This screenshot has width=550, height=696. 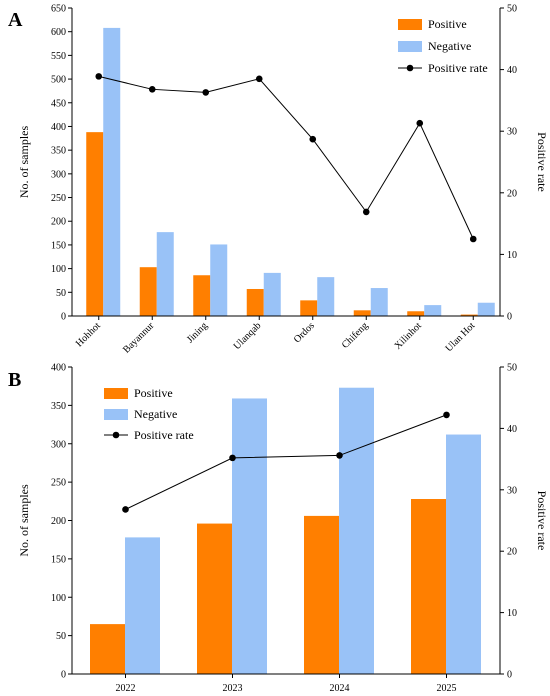 I want to click on panel-label: B, so click(x=14, y=380).